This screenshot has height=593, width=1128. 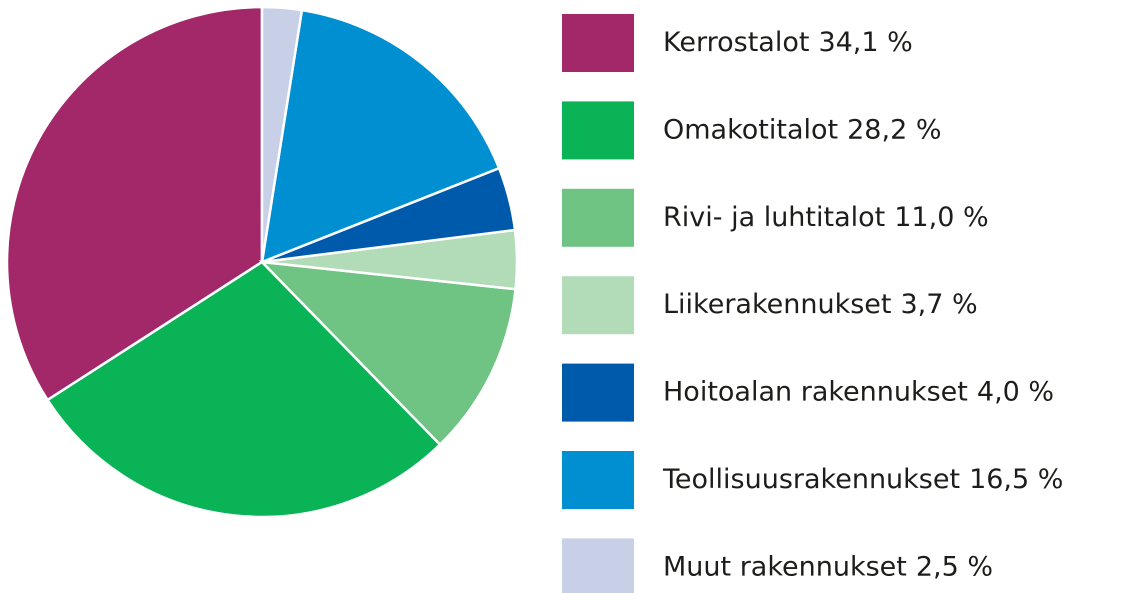 What do you see at coordinates (954, 566) in the screenshot?
I see `legend-value: 2,5 %` at bounding box center [954, 566].